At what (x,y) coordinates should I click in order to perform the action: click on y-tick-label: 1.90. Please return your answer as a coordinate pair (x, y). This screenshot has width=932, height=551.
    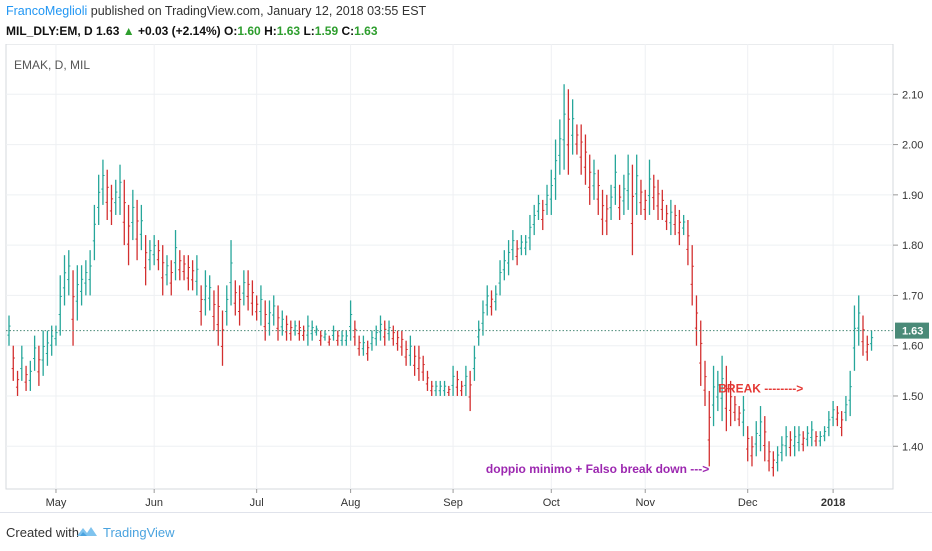
    Looking at the image, I should click on (912, 196).